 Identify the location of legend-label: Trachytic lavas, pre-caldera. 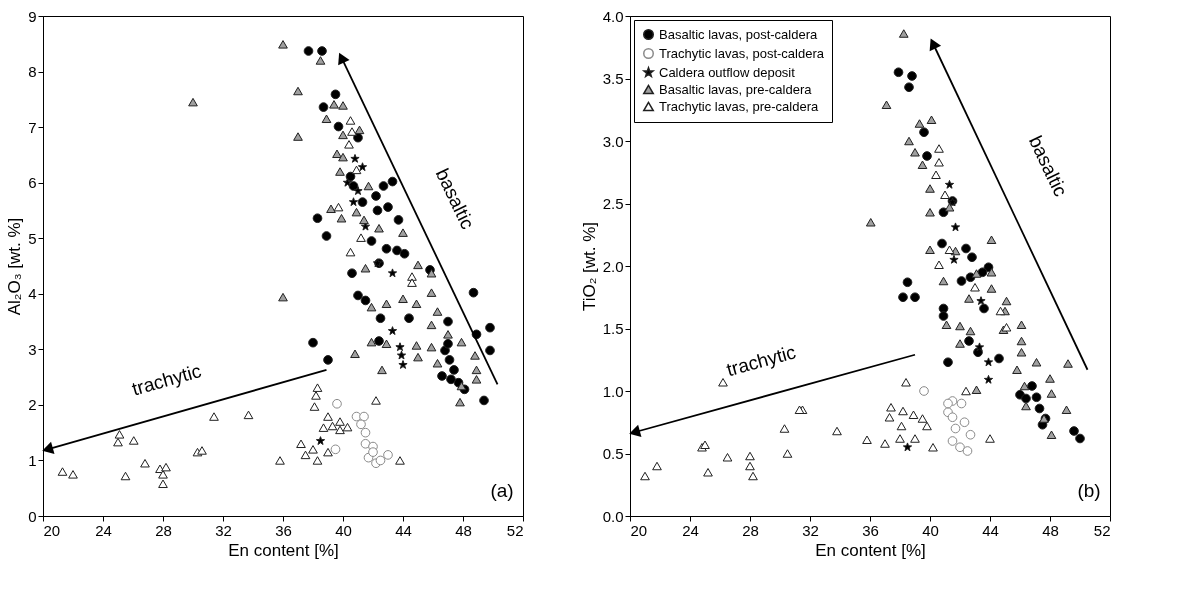
(739, 106).